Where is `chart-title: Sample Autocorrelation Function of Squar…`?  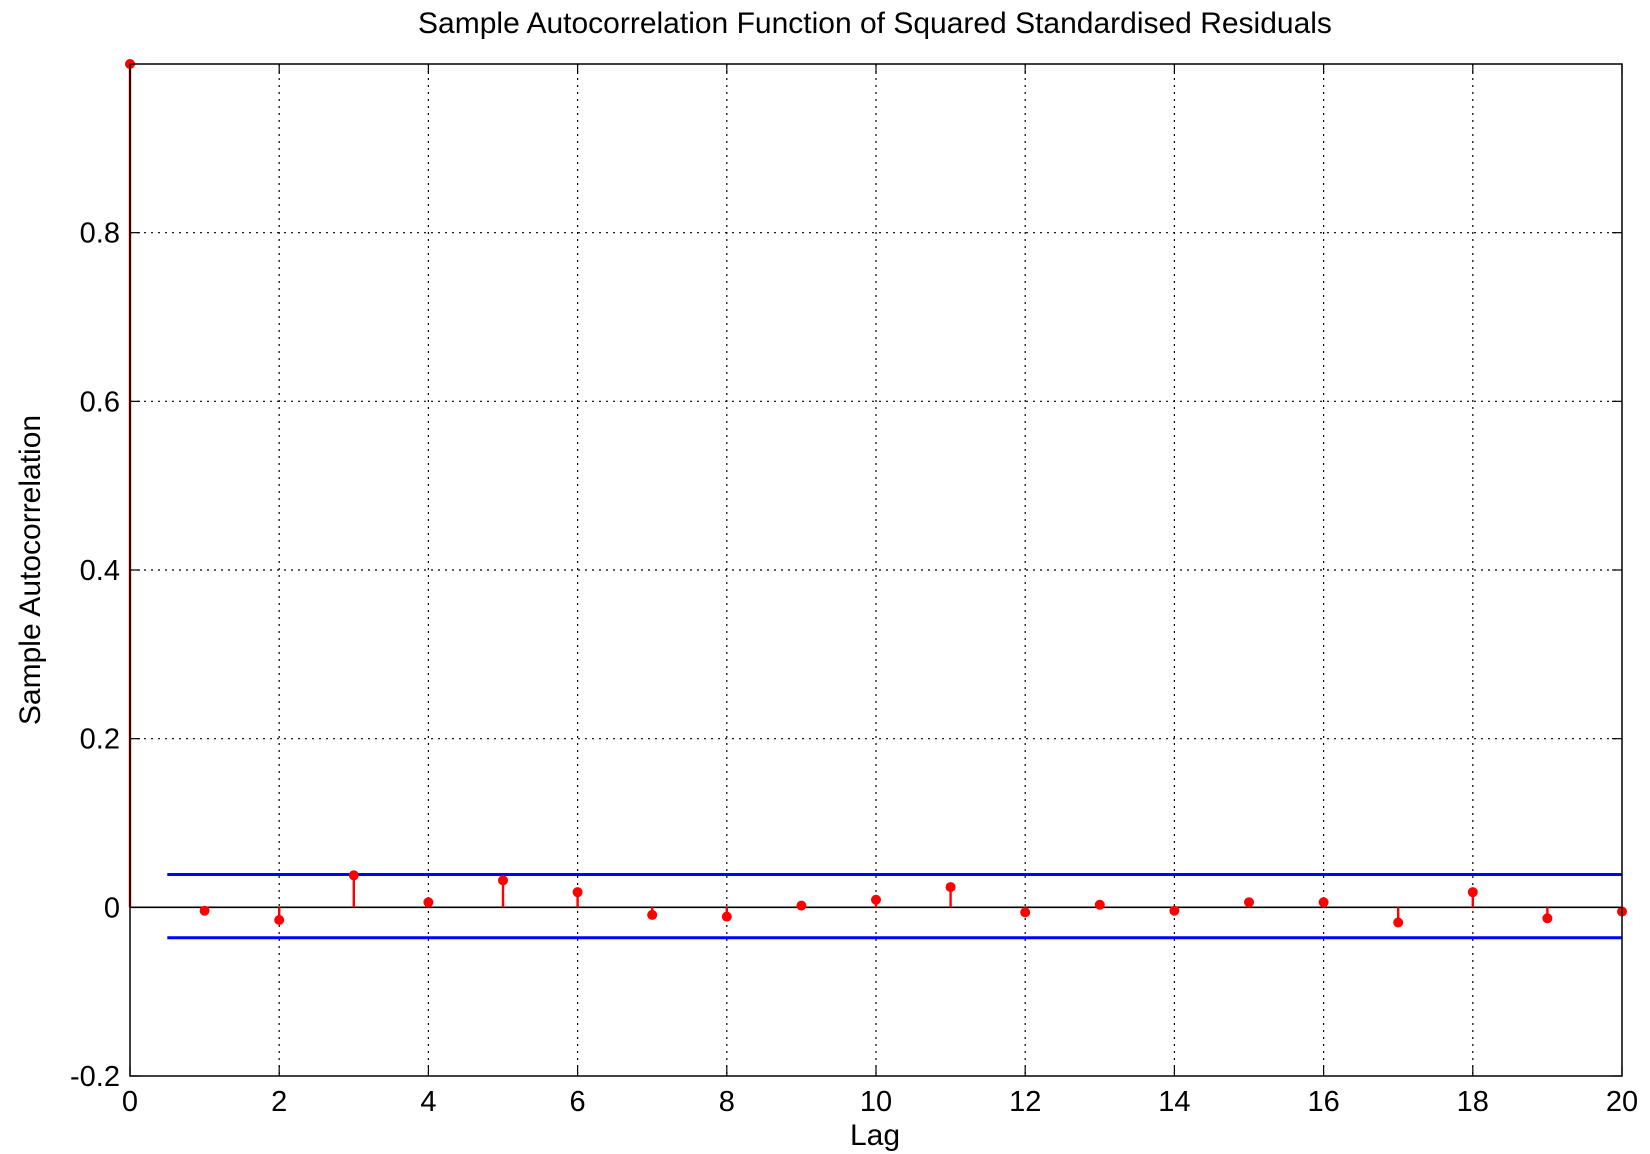 chart-title: Sample Autocorrelation Function of Squar… is located at coordinates (875, 23).